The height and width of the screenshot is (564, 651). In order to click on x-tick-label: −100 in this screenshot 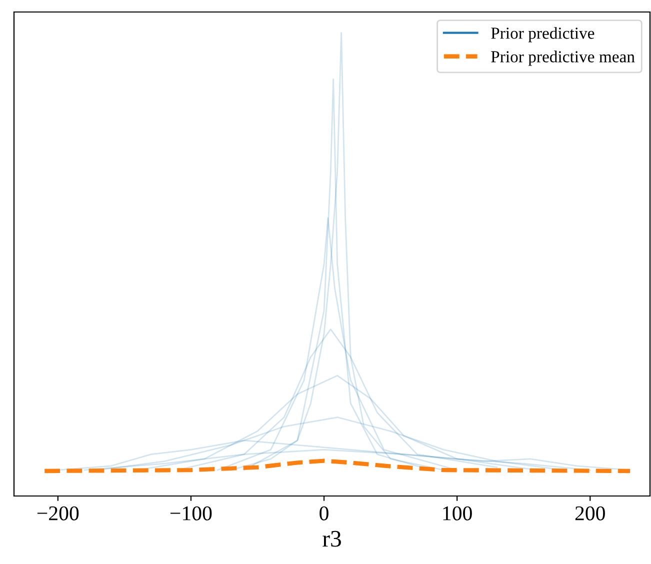, I will do `click(191, 513)`.